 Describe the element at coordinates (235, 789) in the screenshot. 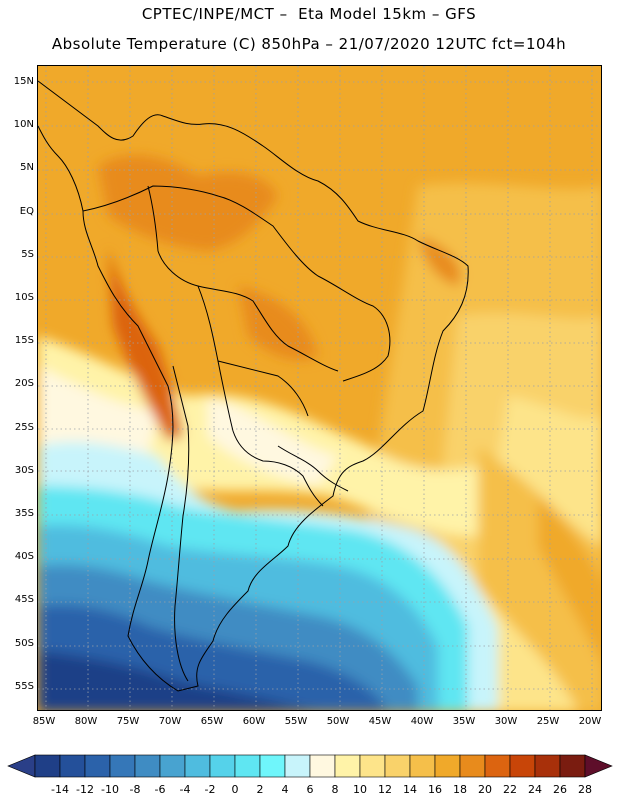

I see `colorbar-tick-label: 0` at that location.